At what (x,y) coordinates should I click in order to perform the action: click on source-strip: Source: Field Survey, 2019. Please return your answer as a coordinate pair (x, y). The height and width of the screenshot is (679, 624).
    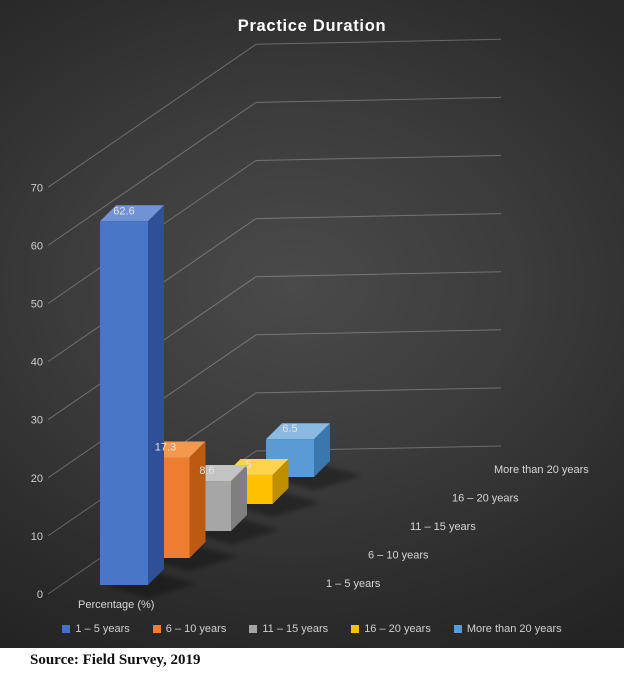
    Looking at the image, I should click on (312, 663).